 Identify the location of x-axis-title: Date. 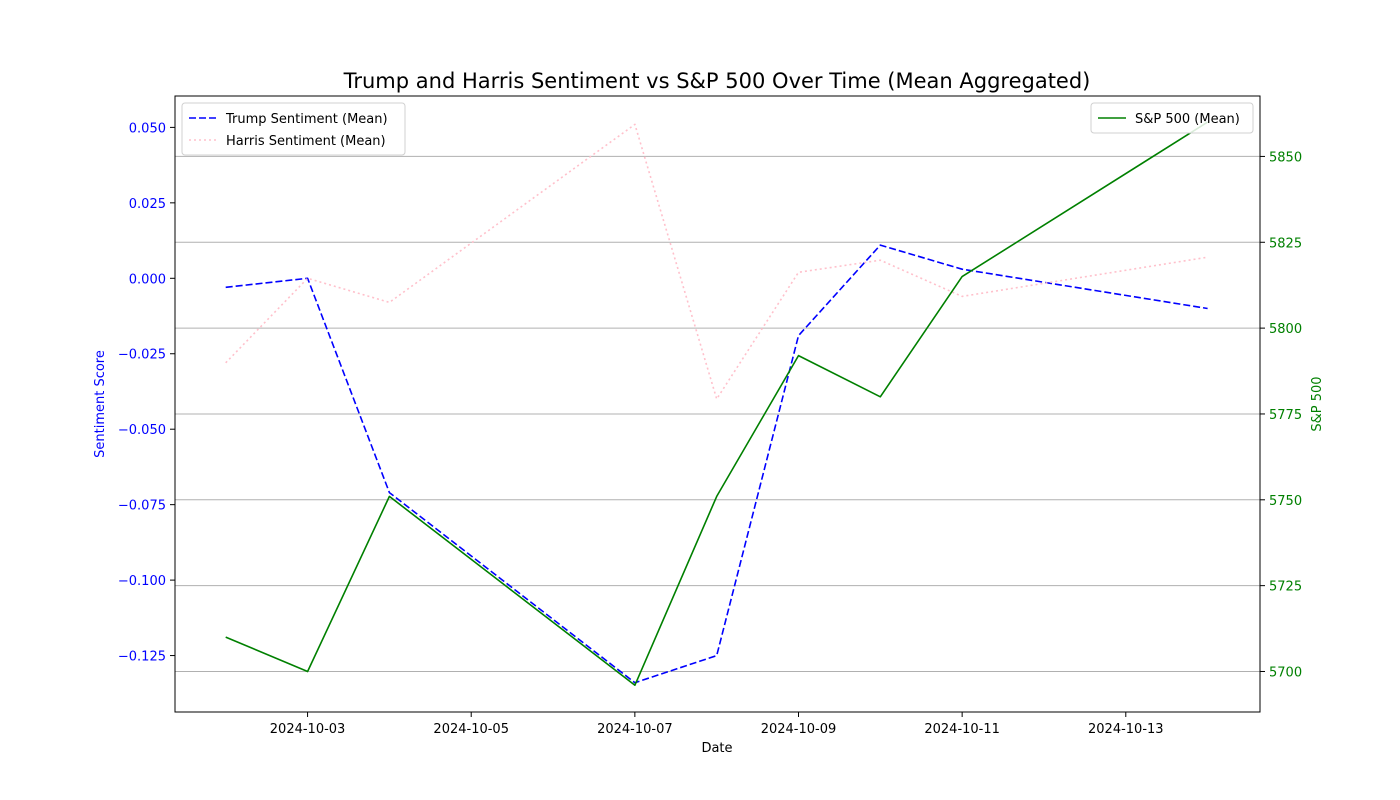
(716, 748).